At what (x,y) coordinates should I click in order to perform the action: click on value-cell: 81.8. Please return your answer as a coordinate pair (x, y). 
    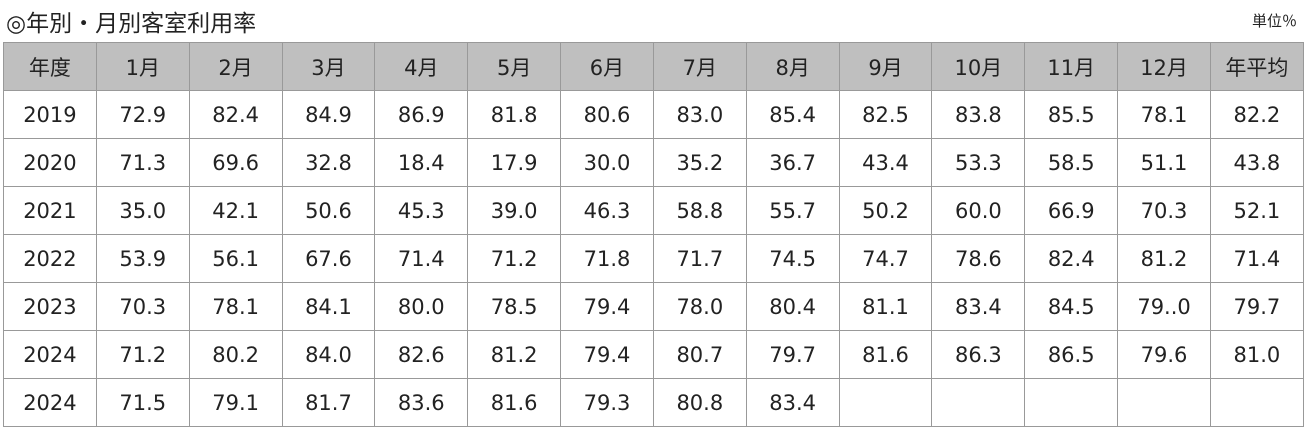
    Looking at the image, I should click on (514, 114).